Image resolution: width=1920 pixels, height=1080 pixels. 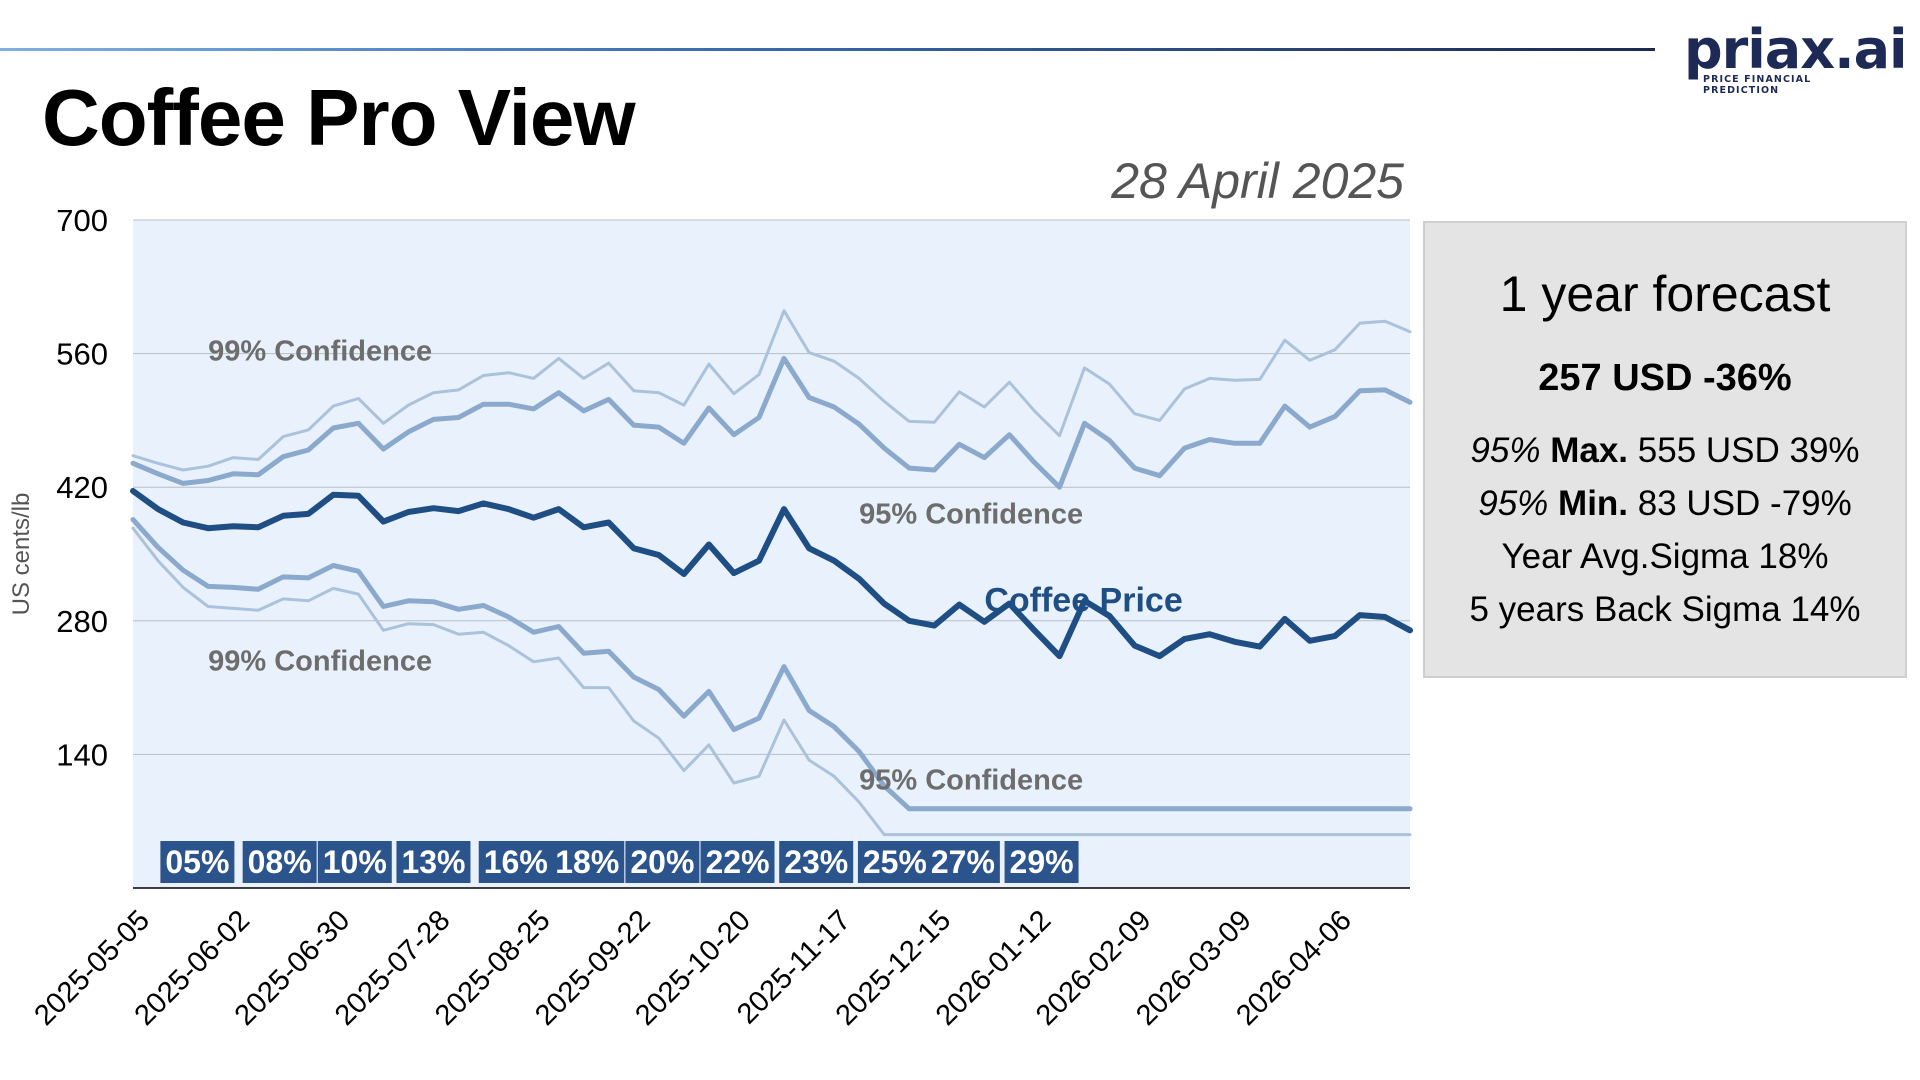 I want to click on sigma-badge-label: 10%, so click(x=355, y=862).